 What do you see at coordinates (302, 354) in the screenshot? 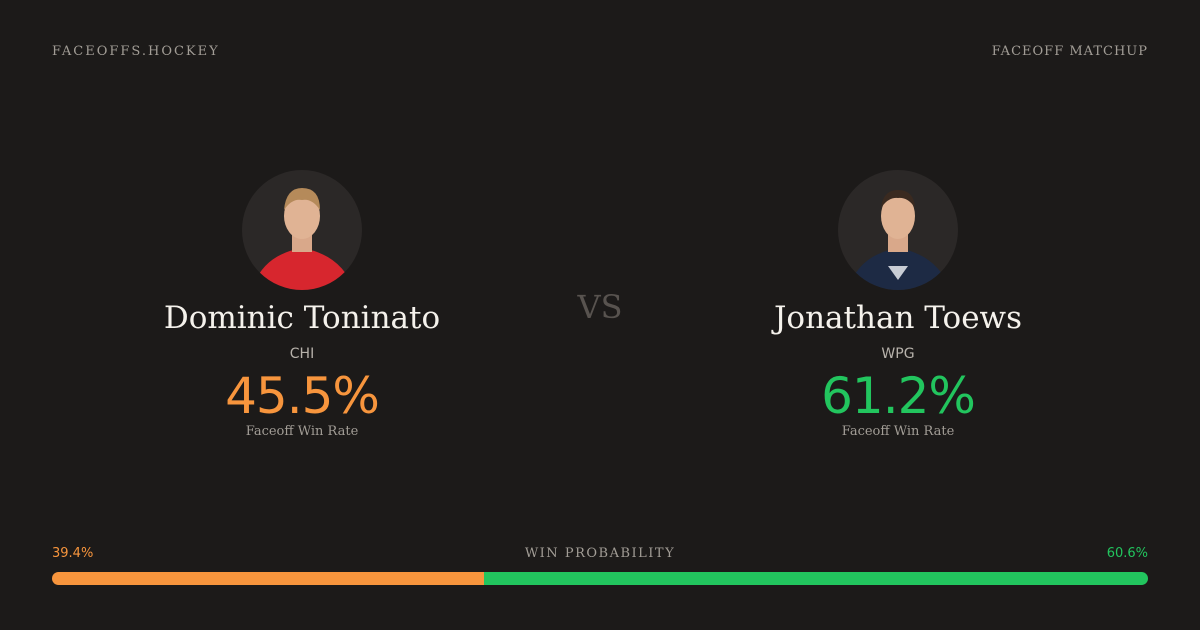
I see `player-team: CHI` at bounding box center [302, 354].